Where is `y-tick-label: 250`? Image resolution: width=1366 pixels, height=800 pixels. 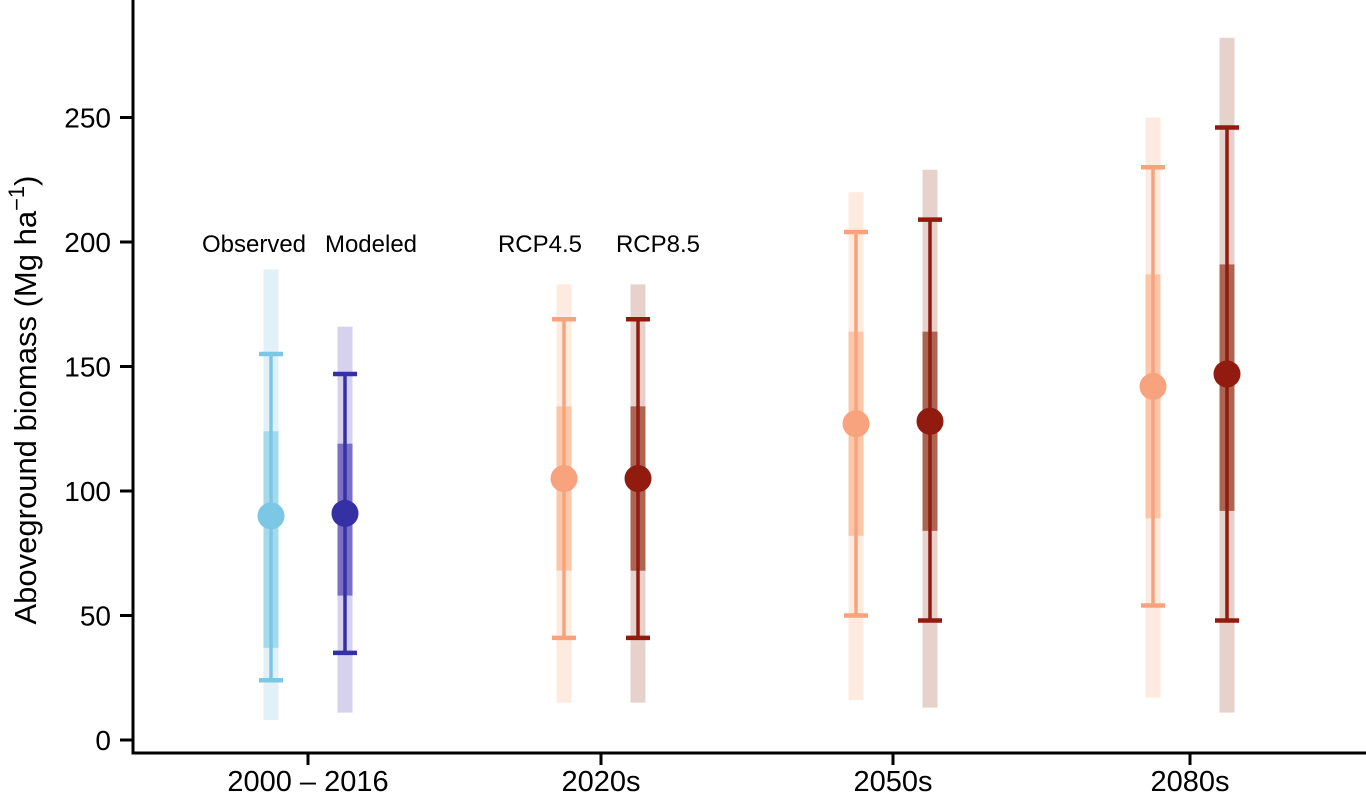
y-tick-label: 250 is located at coordinates (87, 118).